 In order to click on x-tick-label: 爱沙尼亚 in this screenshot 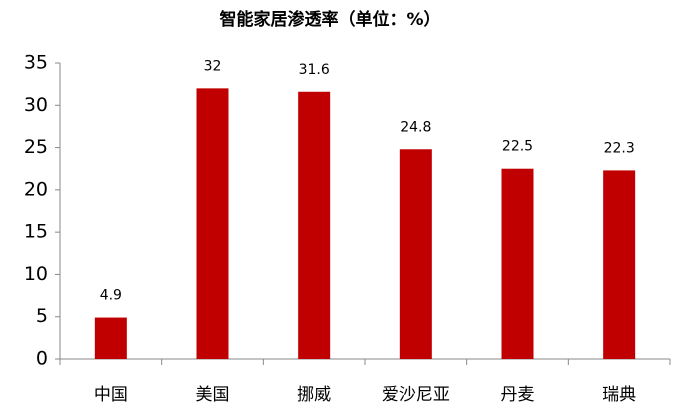, I will do `click(416, 395)`.